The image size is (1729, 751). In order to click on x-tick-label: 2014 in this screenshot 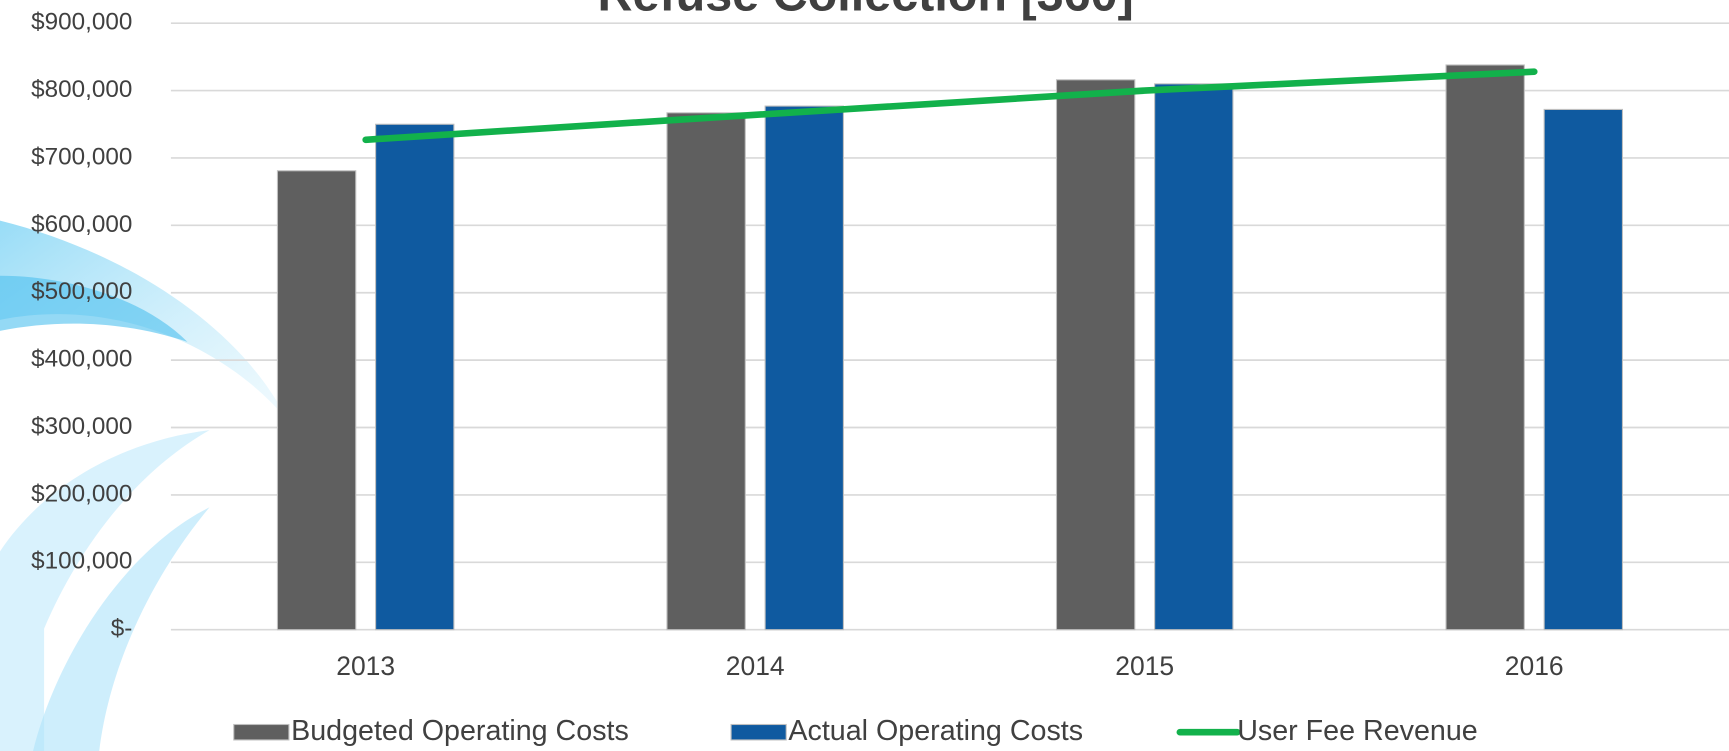, I will do `click(755, 666)`.